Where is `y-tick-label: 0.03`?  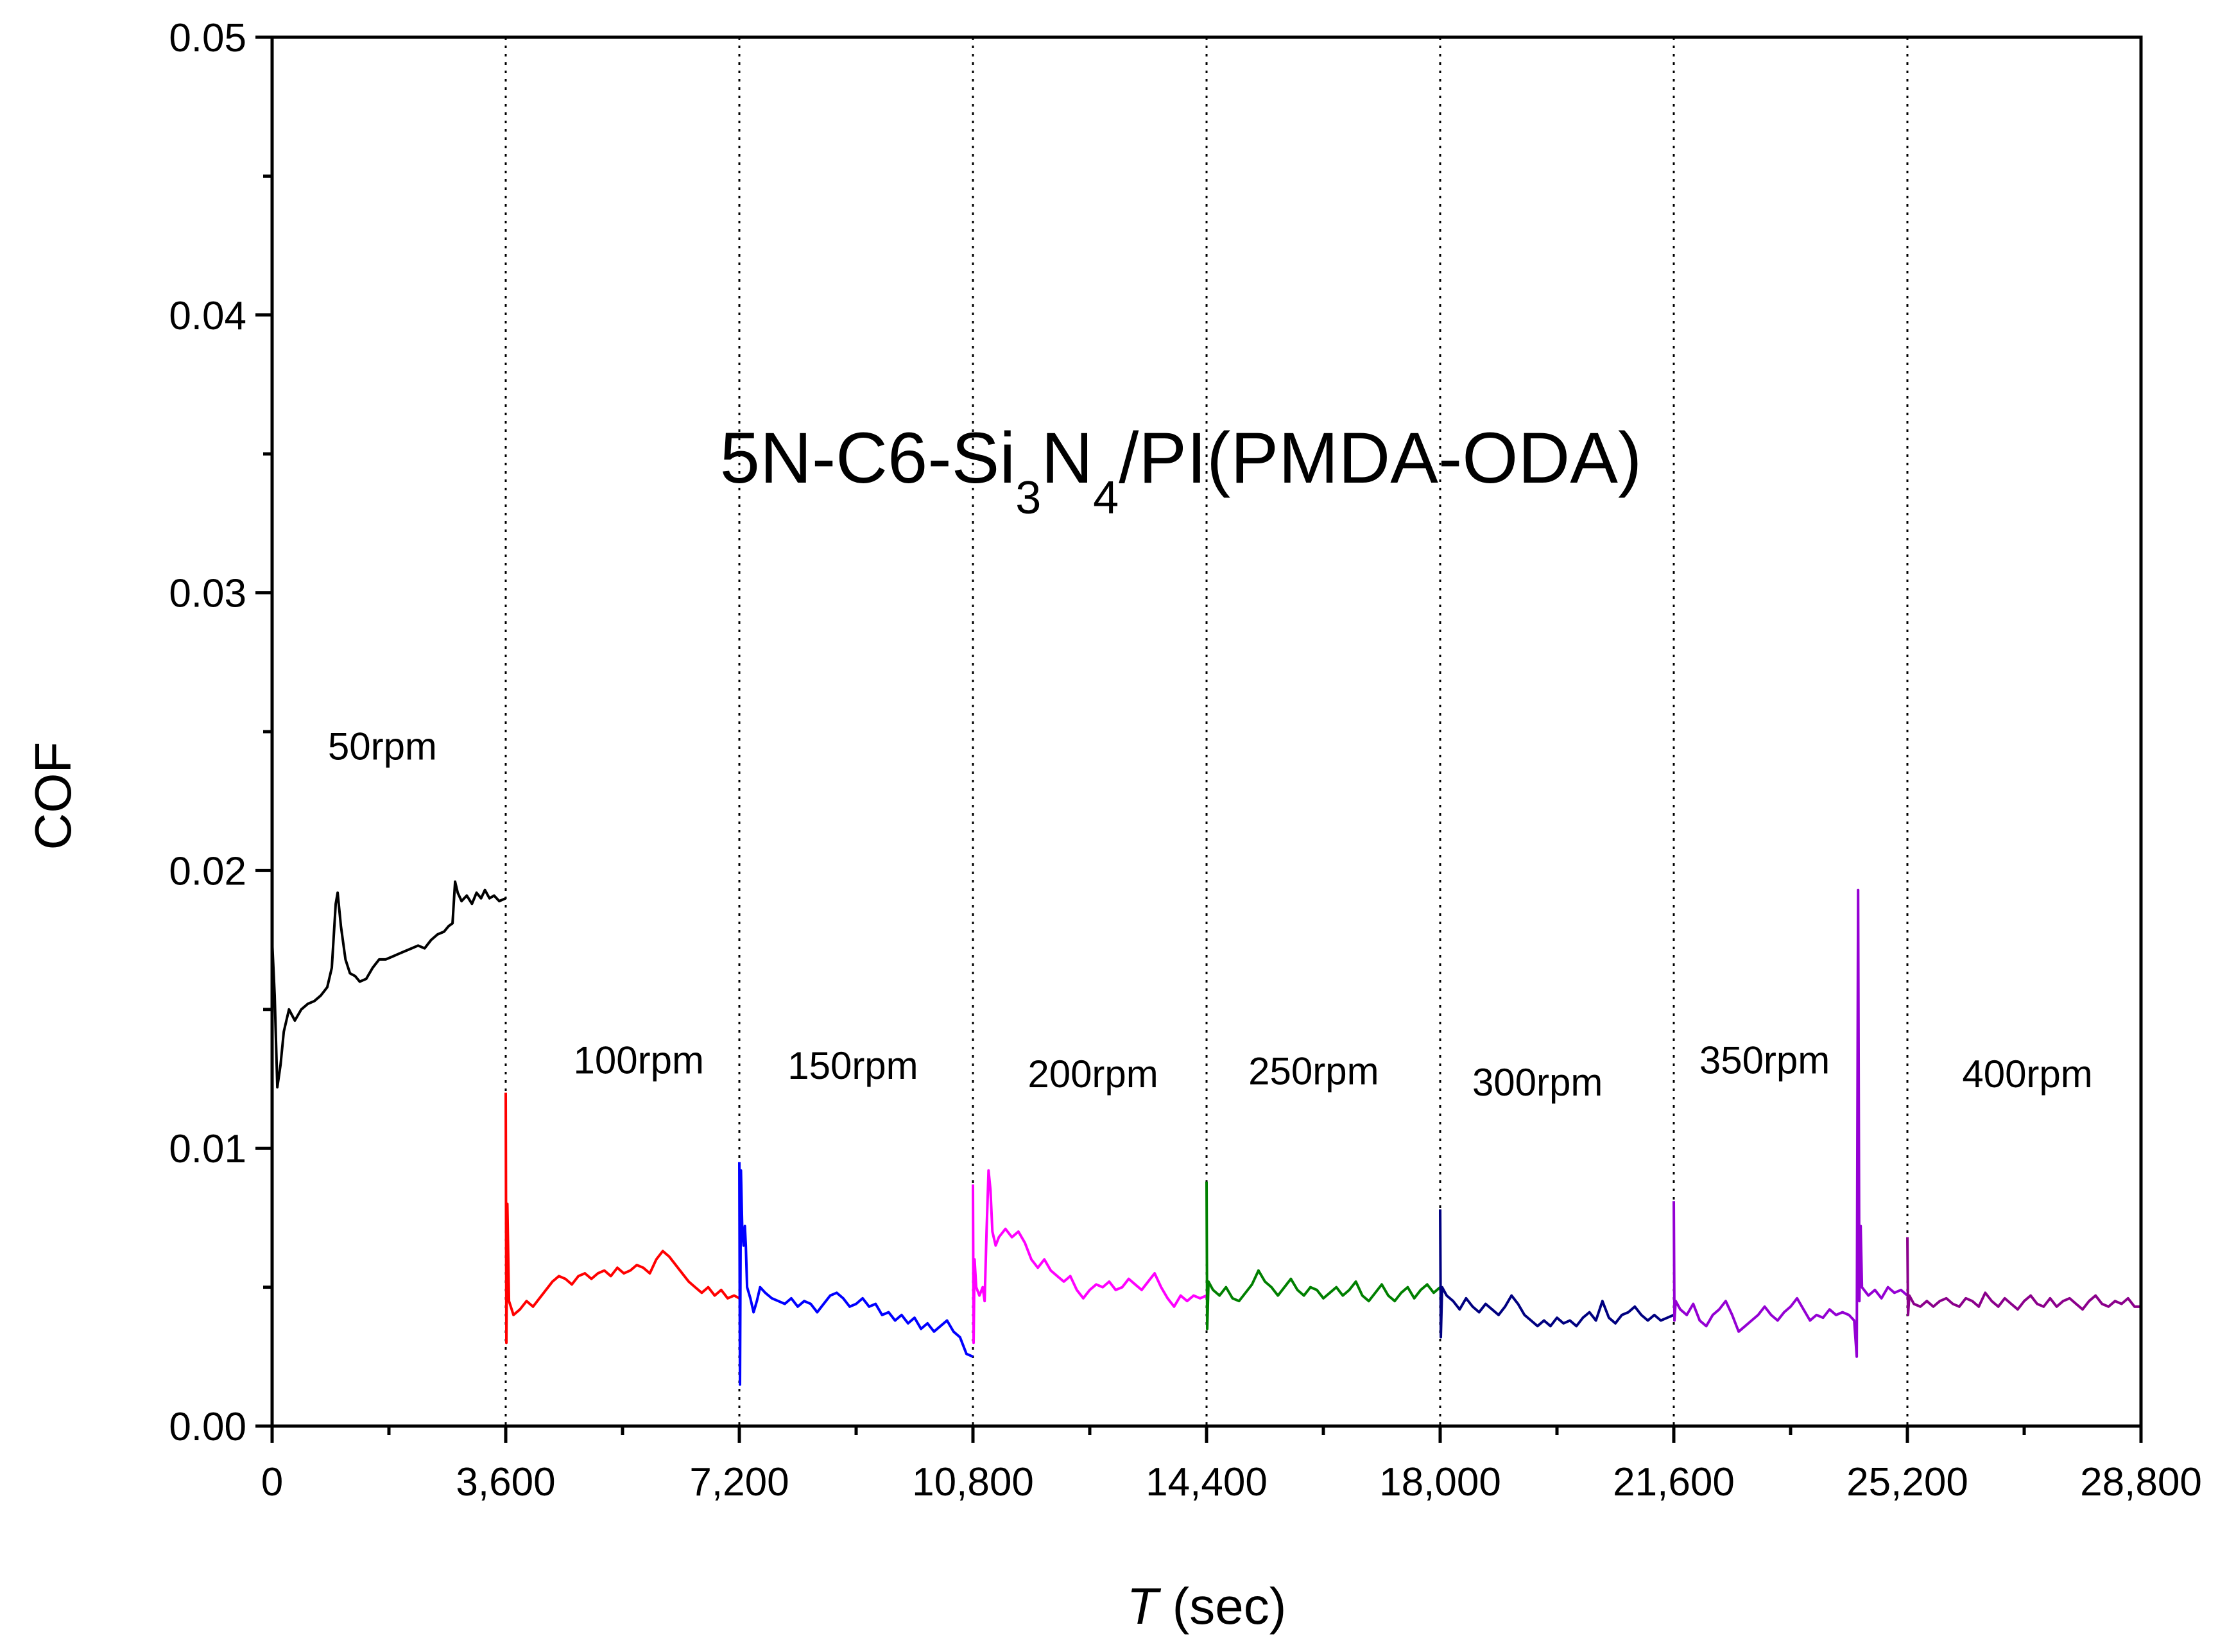
y-tick-label: 0.03 is located at coordinates (208, 594).